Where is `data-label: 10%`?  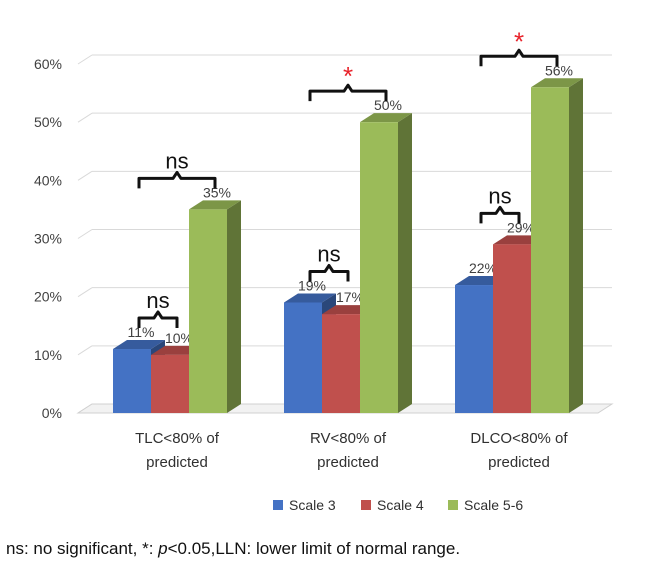 data-label: 10% is located at coordinates (179, 338).